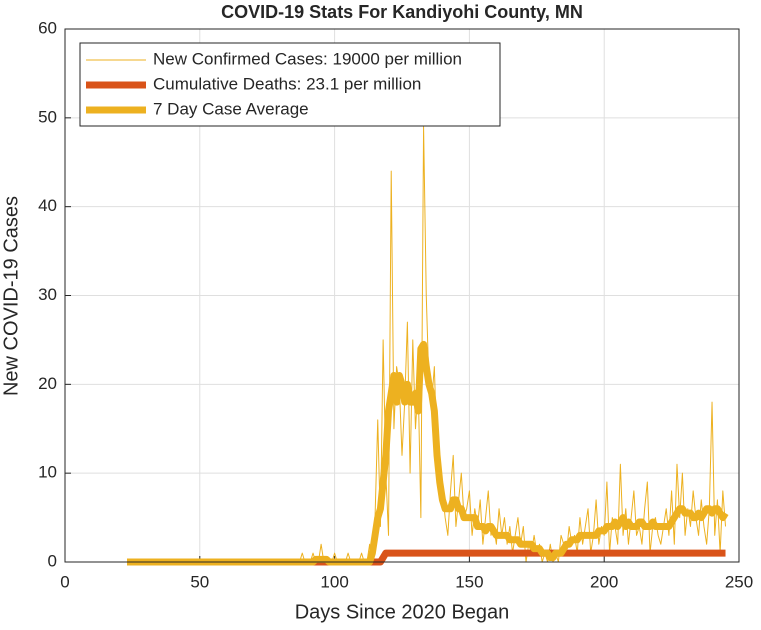 Image resolution: width=761 pixels, height=630 pixels. What do you see at coordinates (47, 27) in the screenshot?
I see `y-tick-label: 60` at bounding box center [47, 27].